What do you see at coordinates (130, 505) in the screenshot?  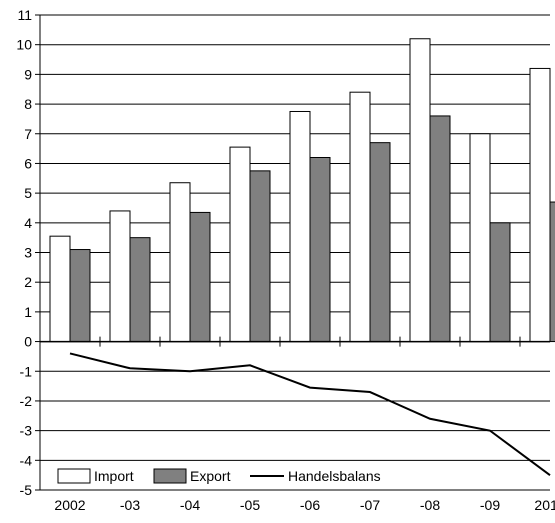 I see `x-tick-label: -03` at bounding box center [130, 505].